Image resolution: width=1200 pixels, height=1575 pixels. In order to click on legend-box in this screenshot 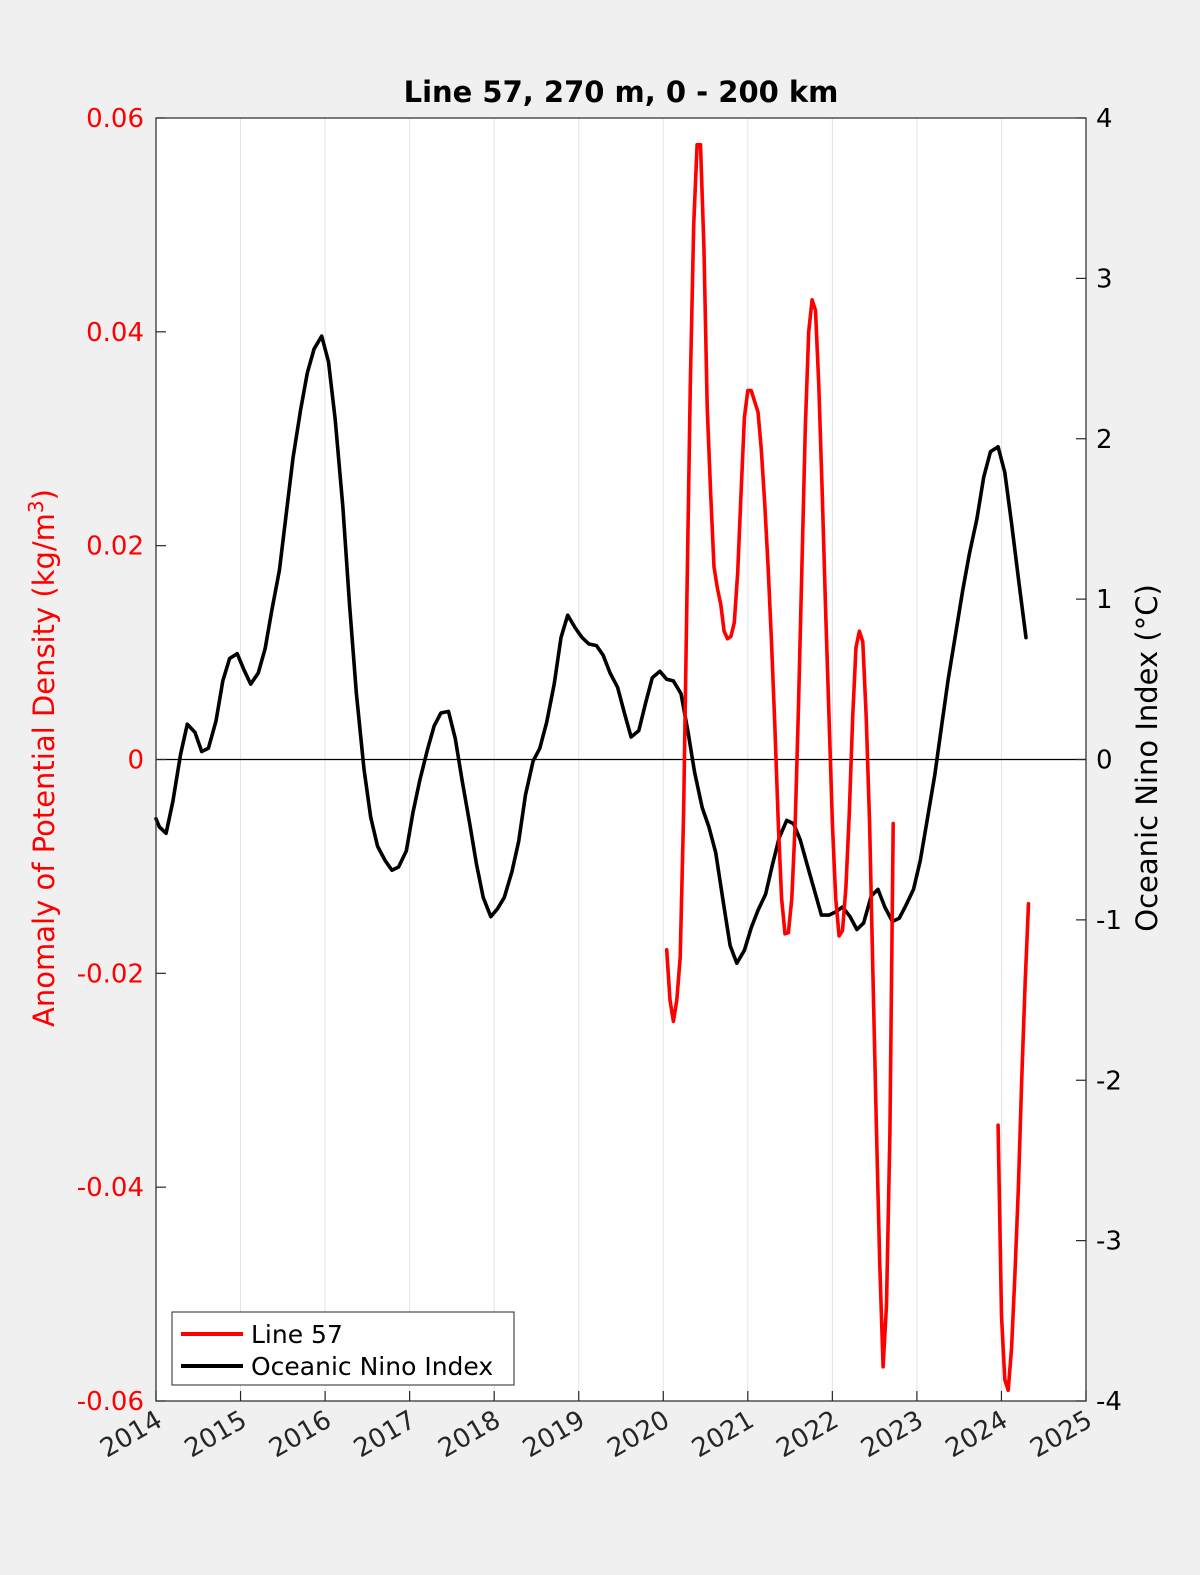, I will do `click(343, 1348)`.